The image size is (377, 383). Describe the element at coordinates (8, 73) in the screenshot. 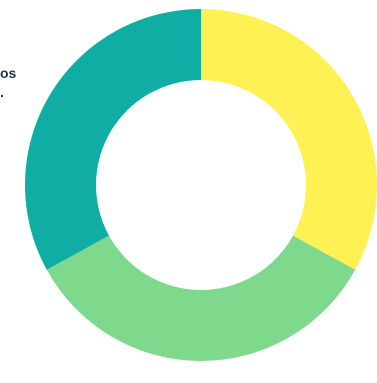

I see `legend-partial-text-1: os` at that location.